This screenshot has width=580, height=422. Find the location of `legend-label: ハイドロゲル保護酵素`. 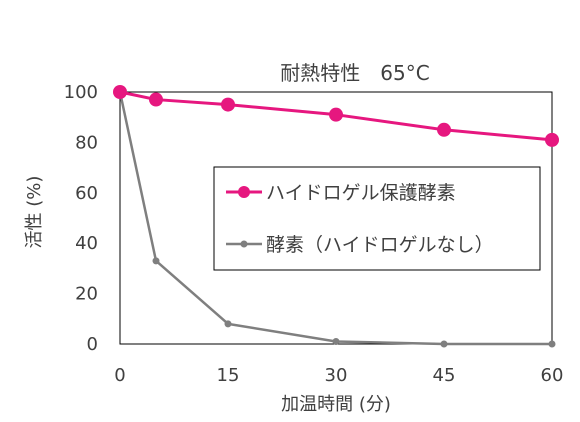

legend-label: ハイドロゲル保護酵素 is located at coordinates (361, 193).